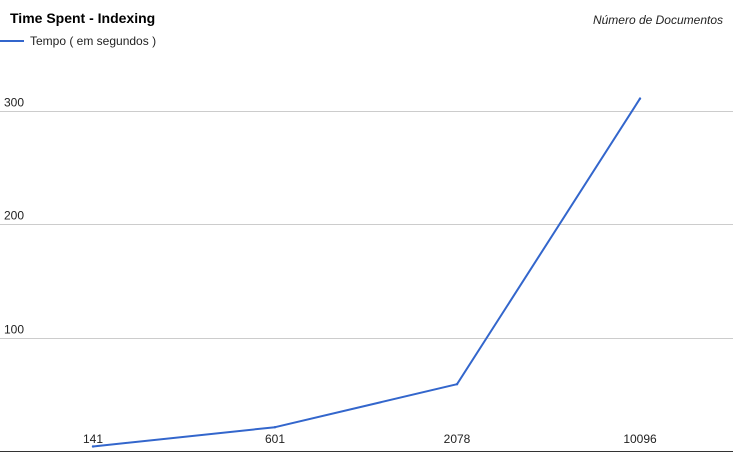 The height and width of the screenshot is (458, 733). I want to click on category-layer: 141 601 2078 10096, so click(370, 439).